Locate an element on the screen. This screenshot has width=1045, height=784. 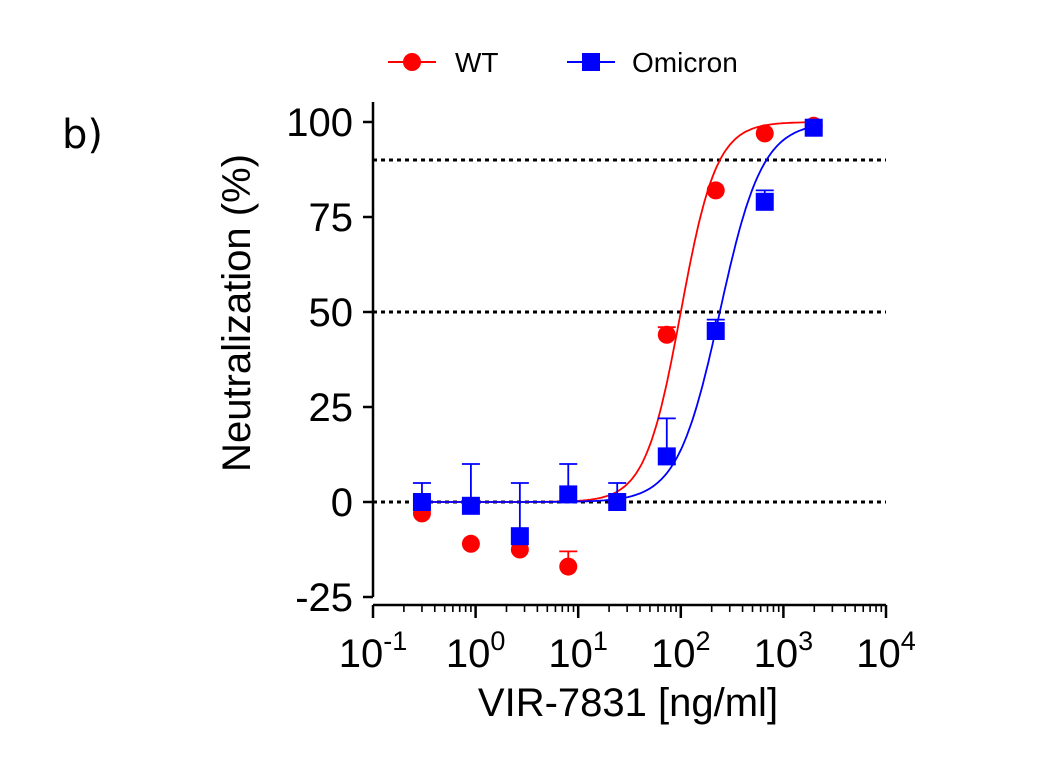
legend-label-omicron: Omicron is located at coordinates (685, 62).